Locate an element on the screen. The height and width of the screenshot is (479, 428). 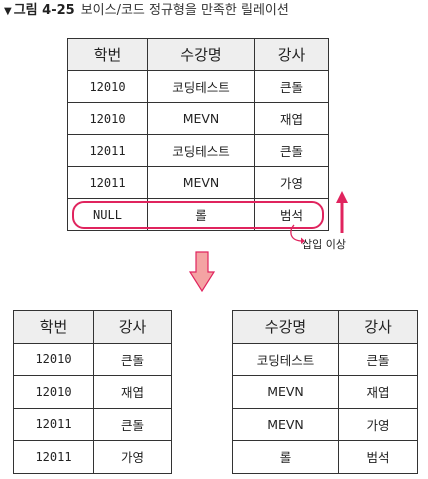
table-row: 12011 가영 is located at coordinates (92, 457).